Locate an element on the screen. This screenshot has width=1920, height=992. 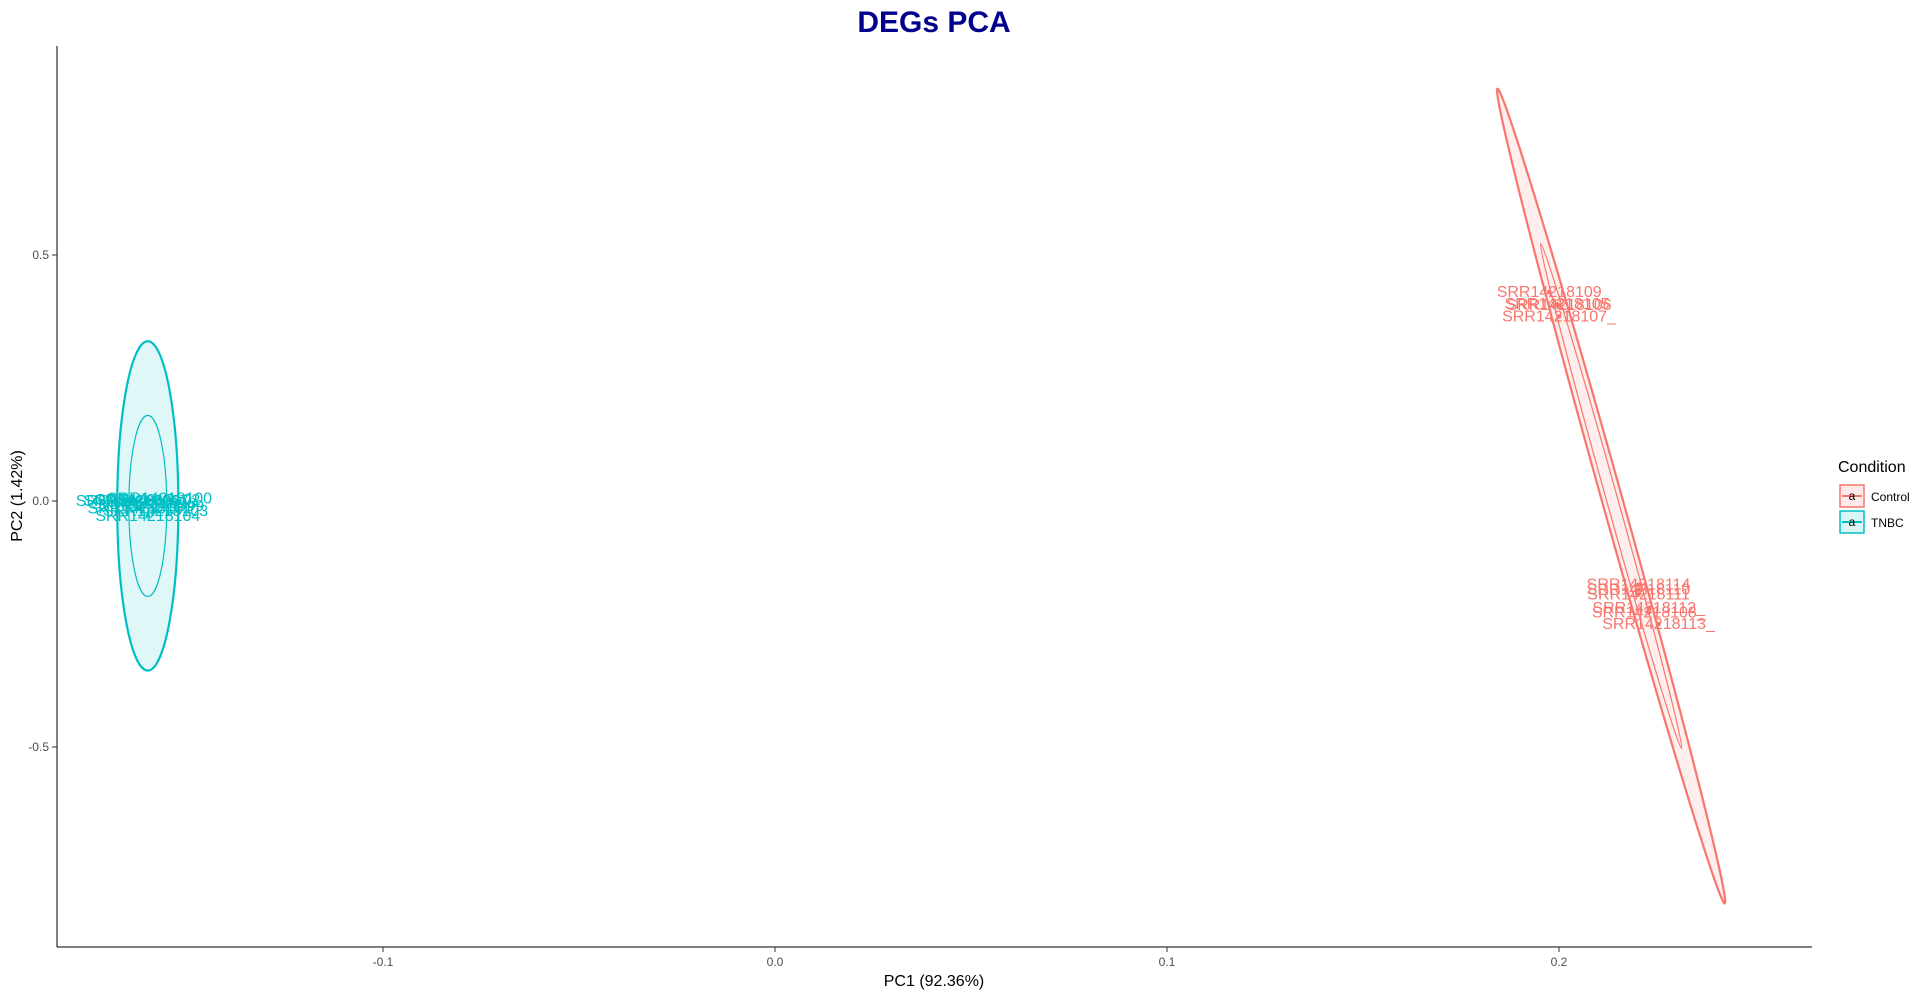
x-axis-title: PC1 (92.36%) is located at coordinates (934, 981).